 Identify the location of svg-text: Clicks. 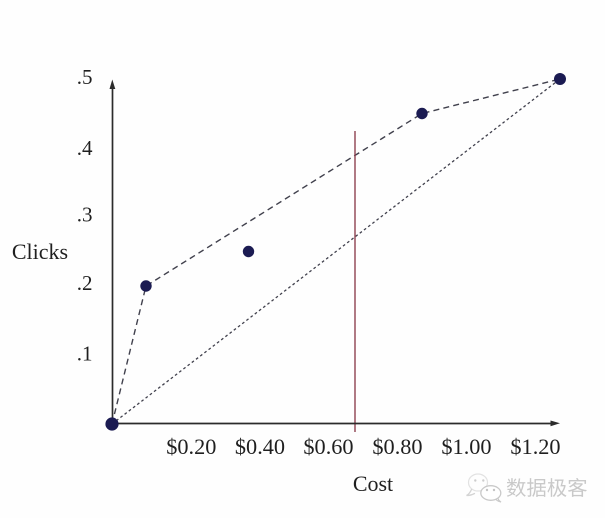
(40, 251).